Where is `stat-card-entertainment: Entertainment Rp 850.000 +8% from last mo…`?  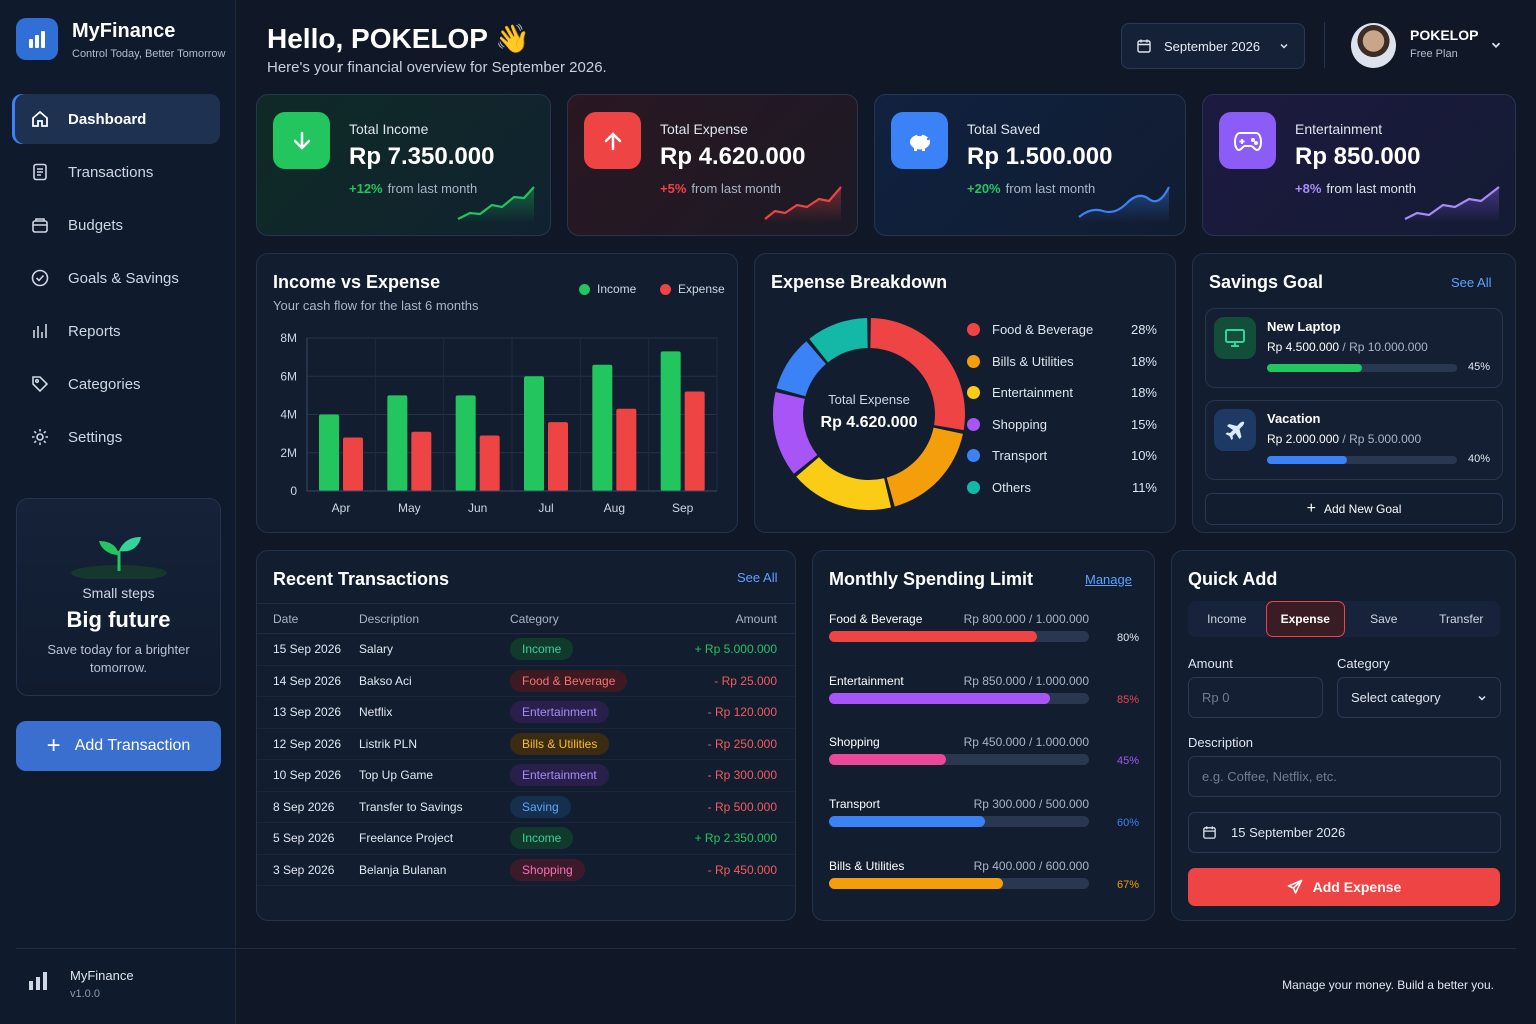 stat-card-entertainment: Entertainment Rp 850.000 +8% from last mo… is located at coordinates (1359, 165).